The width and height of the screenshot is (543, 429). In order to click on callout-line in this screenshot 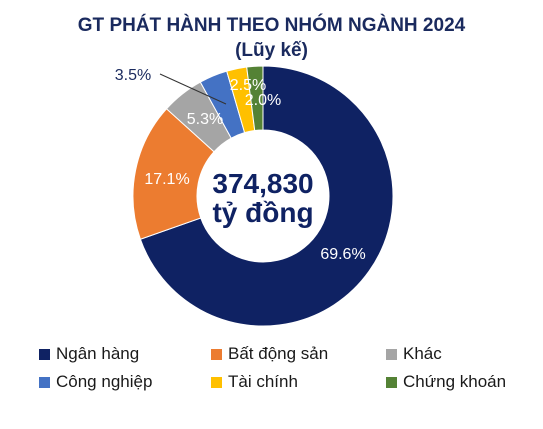, I will do `click(193, 89)`.